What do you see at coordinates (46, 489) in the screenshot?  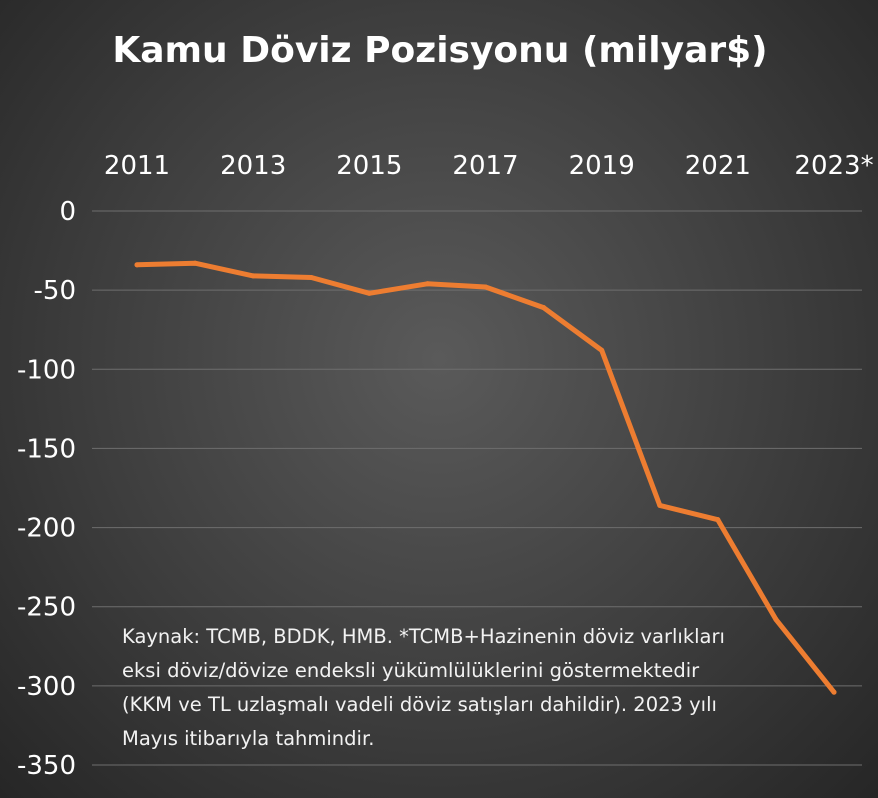 I see `y-axis-tick-labels: 0 -50 -100 -150 -200 -250 -300 -350` at bounding box center [46, 489].